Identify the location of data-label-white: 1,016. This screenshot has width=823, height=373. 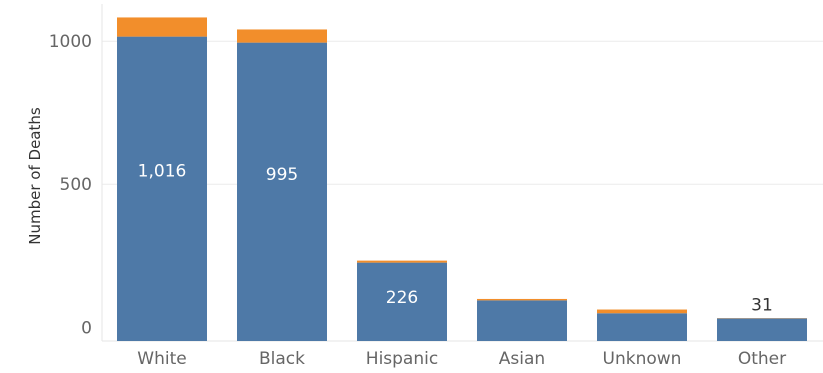
(162, 172).